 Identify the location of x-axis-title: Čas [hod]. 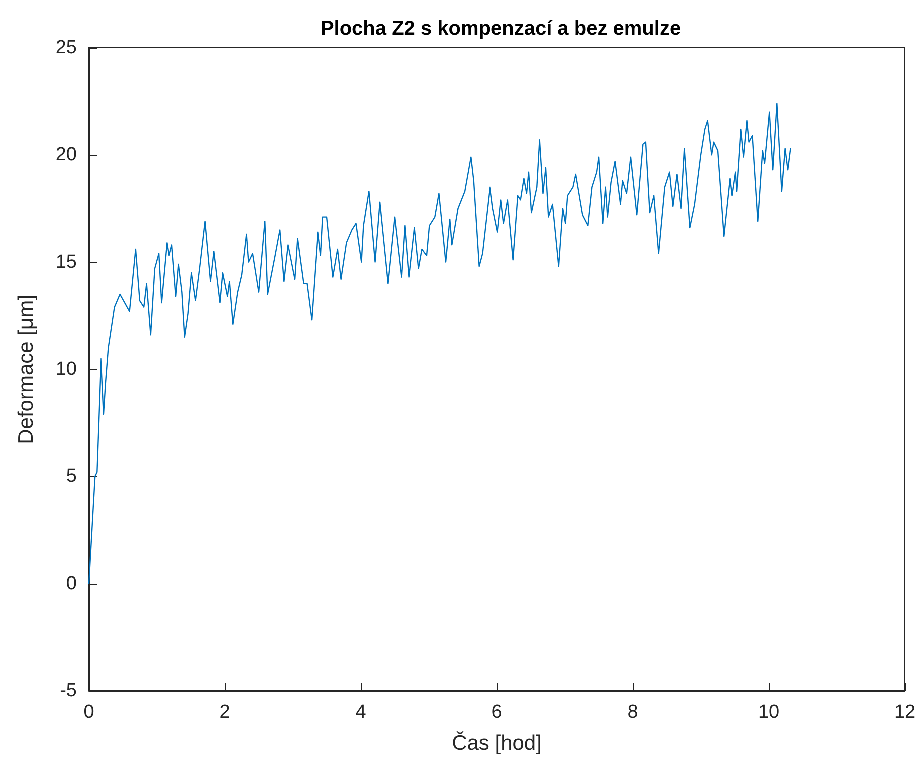
(497, 743).